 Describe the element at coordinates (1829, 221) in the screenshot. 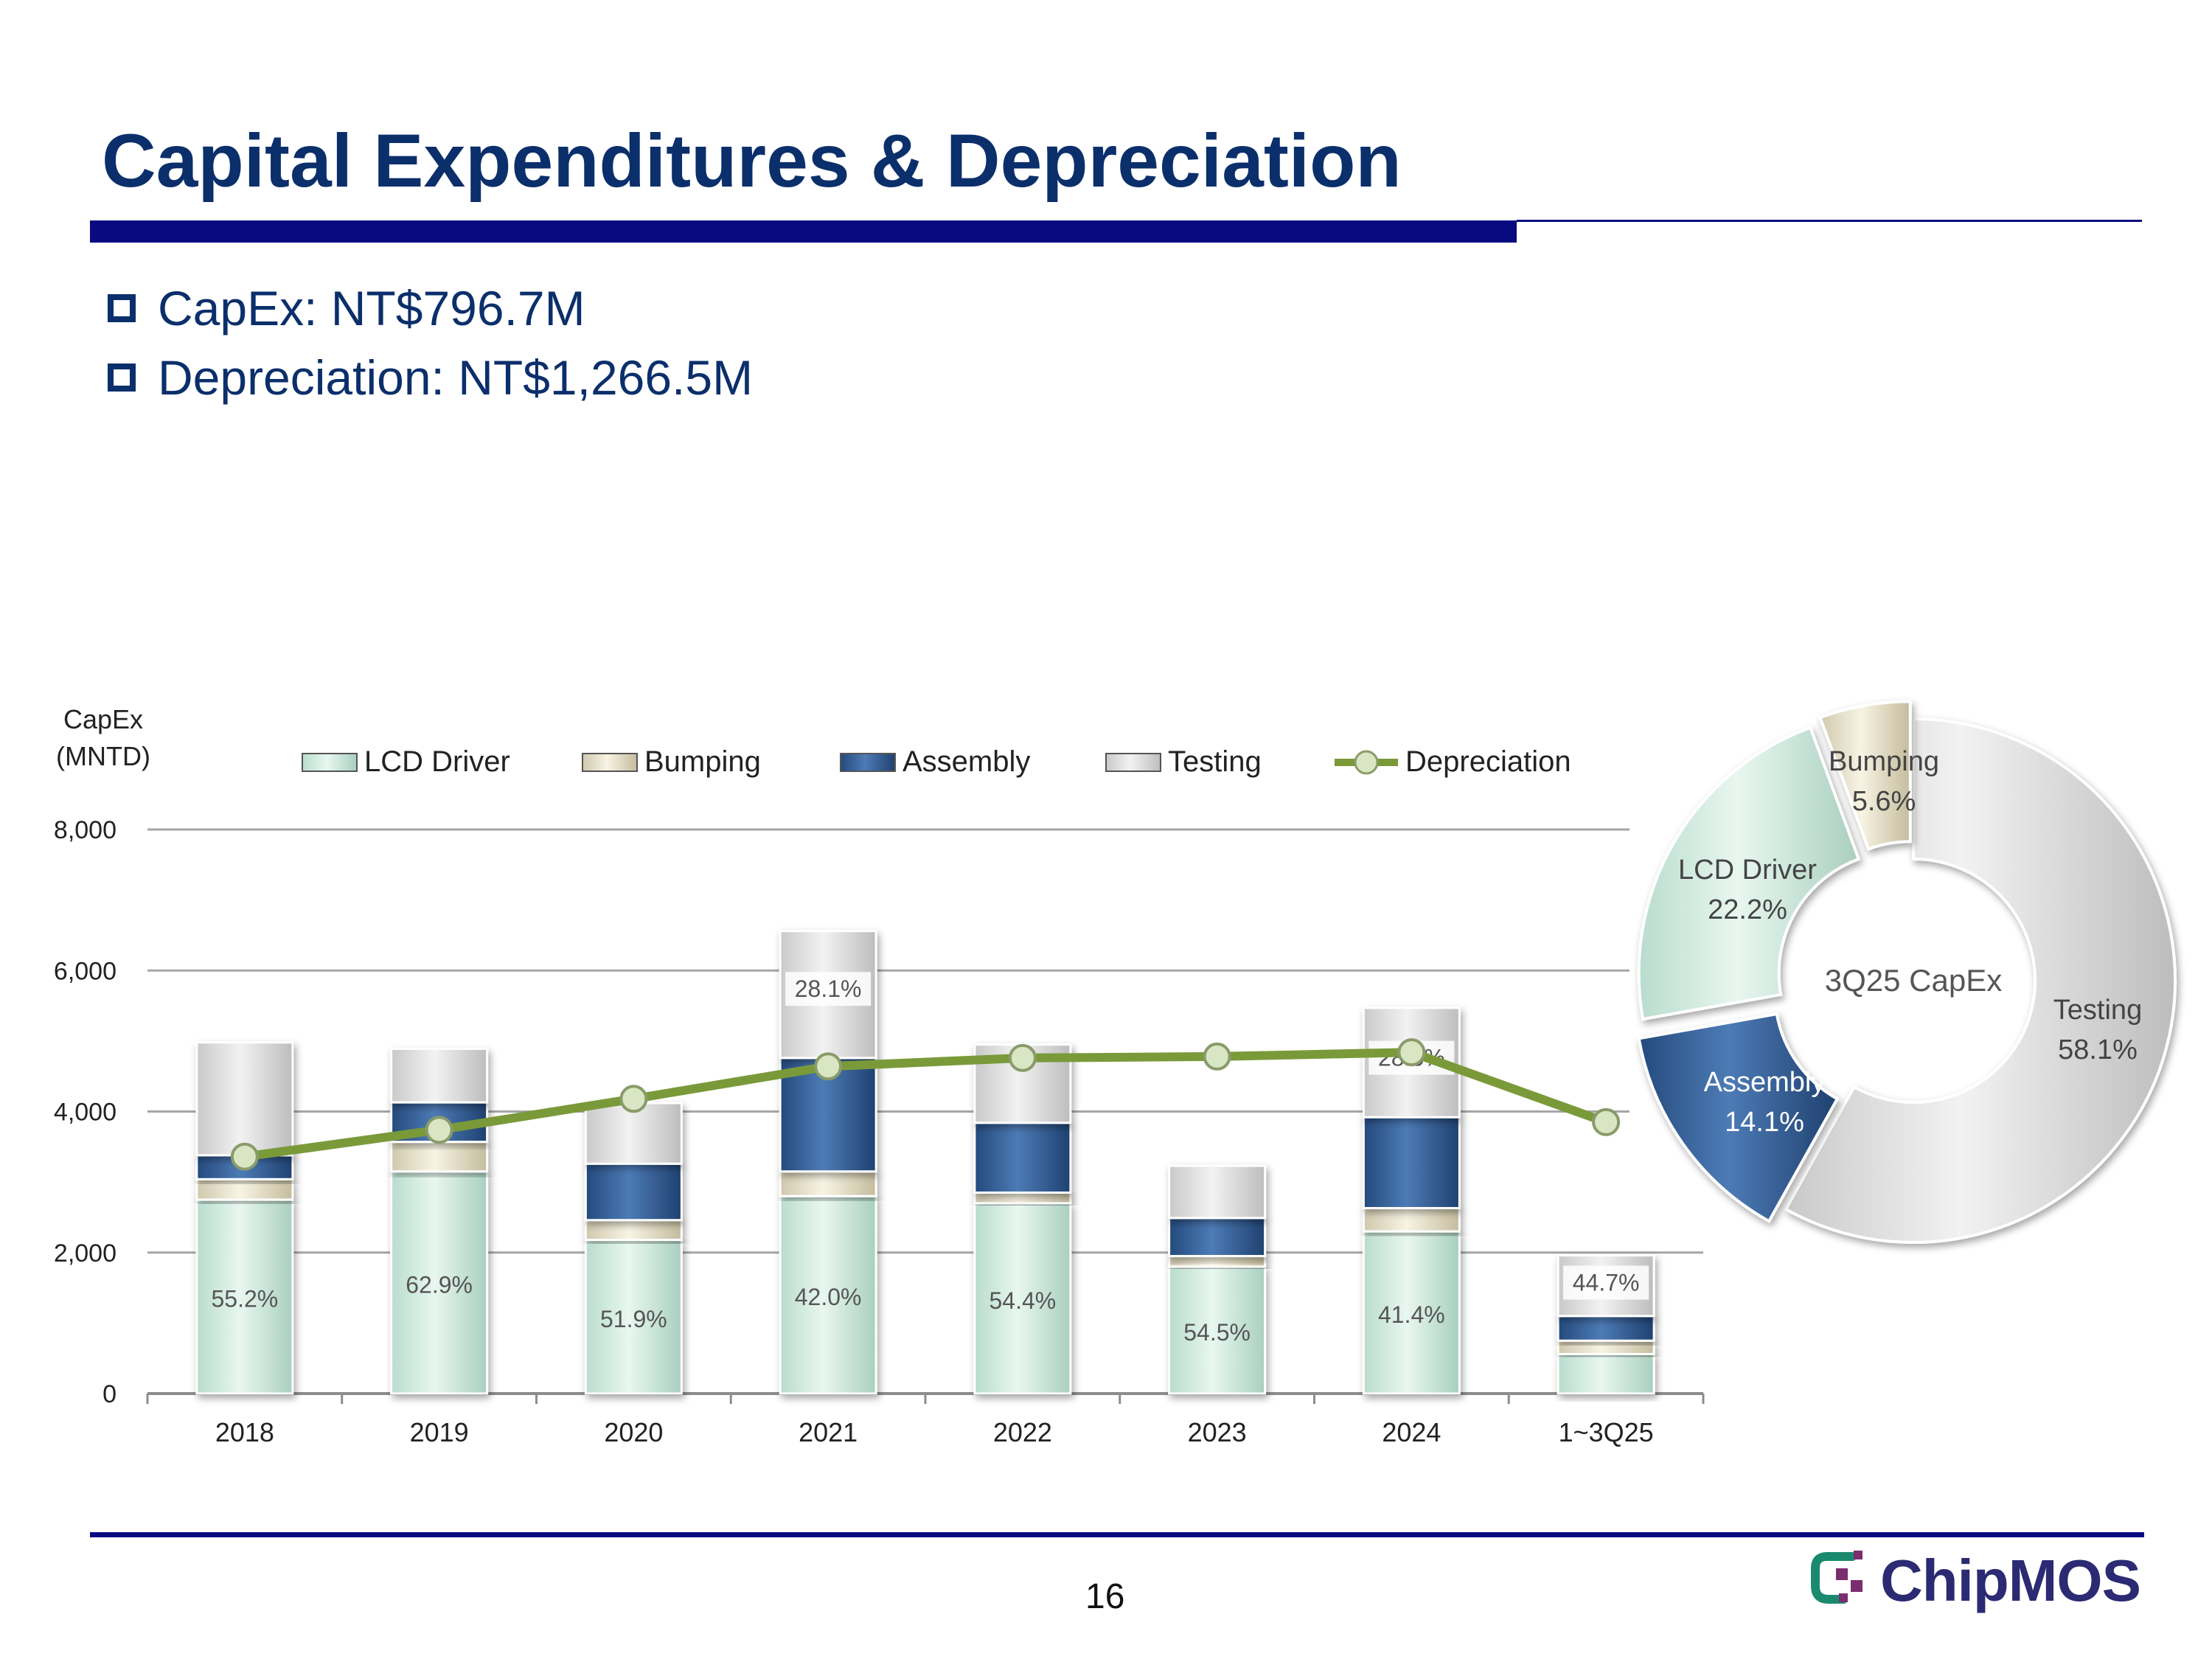

I see `title-rule-thin` at that location.